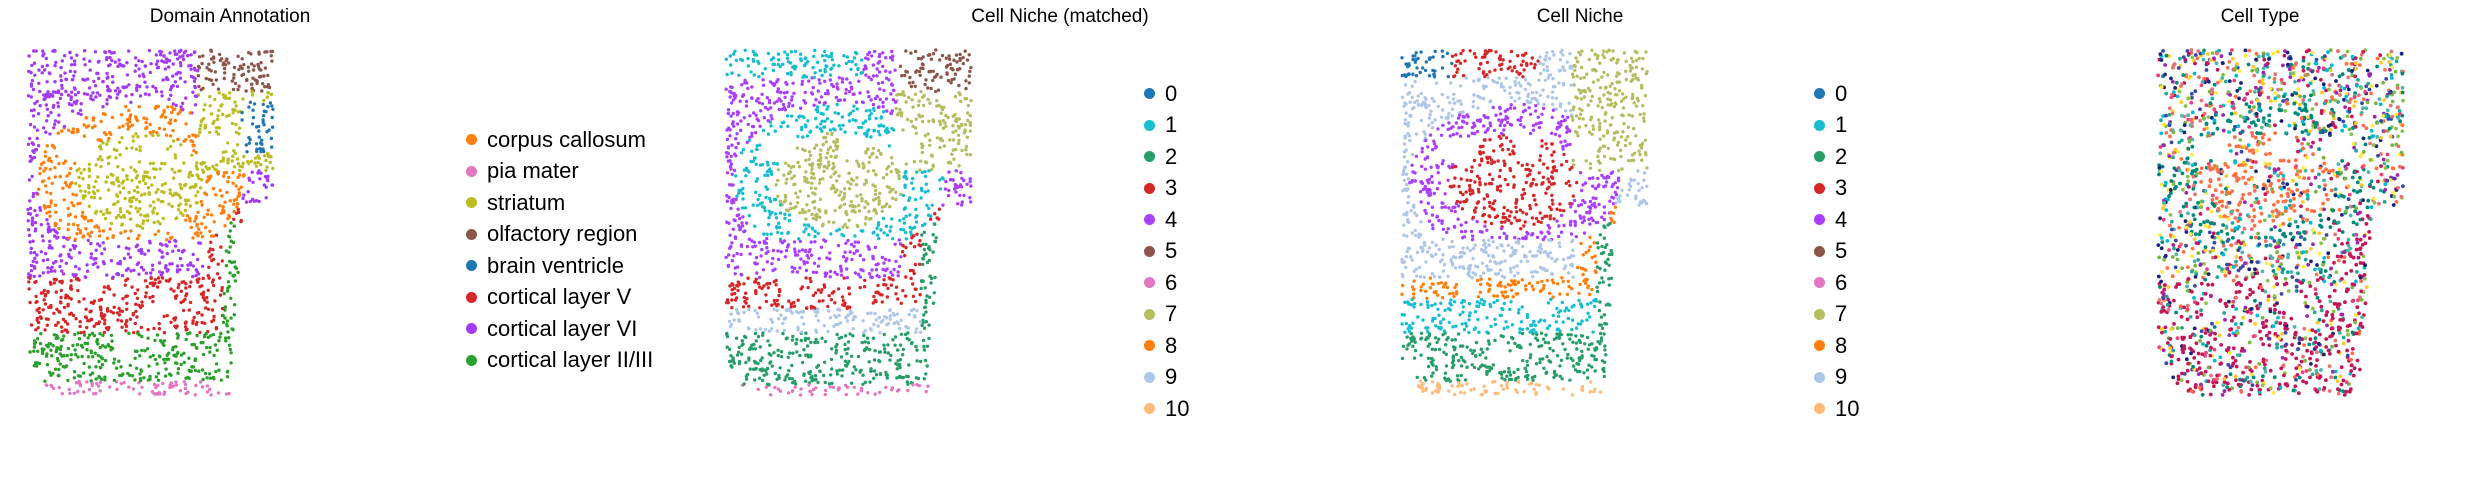 The height and width of the screenshot is (477, 2477). What do you see at coordinates (1171, 314) in the screenshot?
I see `legend-label: 7` at bounding box center [1171, 314].